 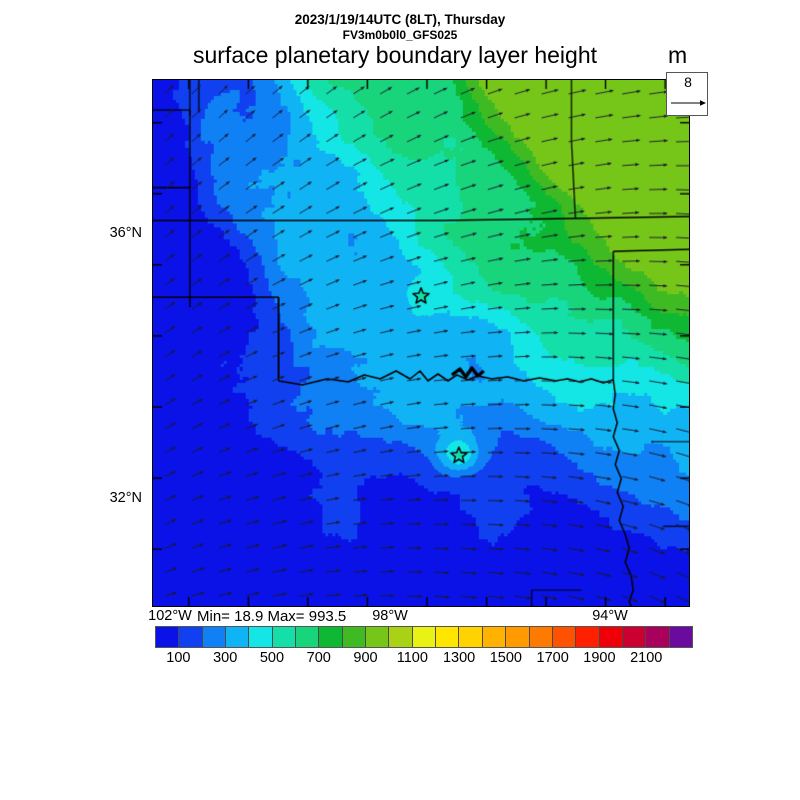 I want to click on datetime-title: 2023/1/19/14UTC (8LT), Thursday, so click(x=400, y=19).